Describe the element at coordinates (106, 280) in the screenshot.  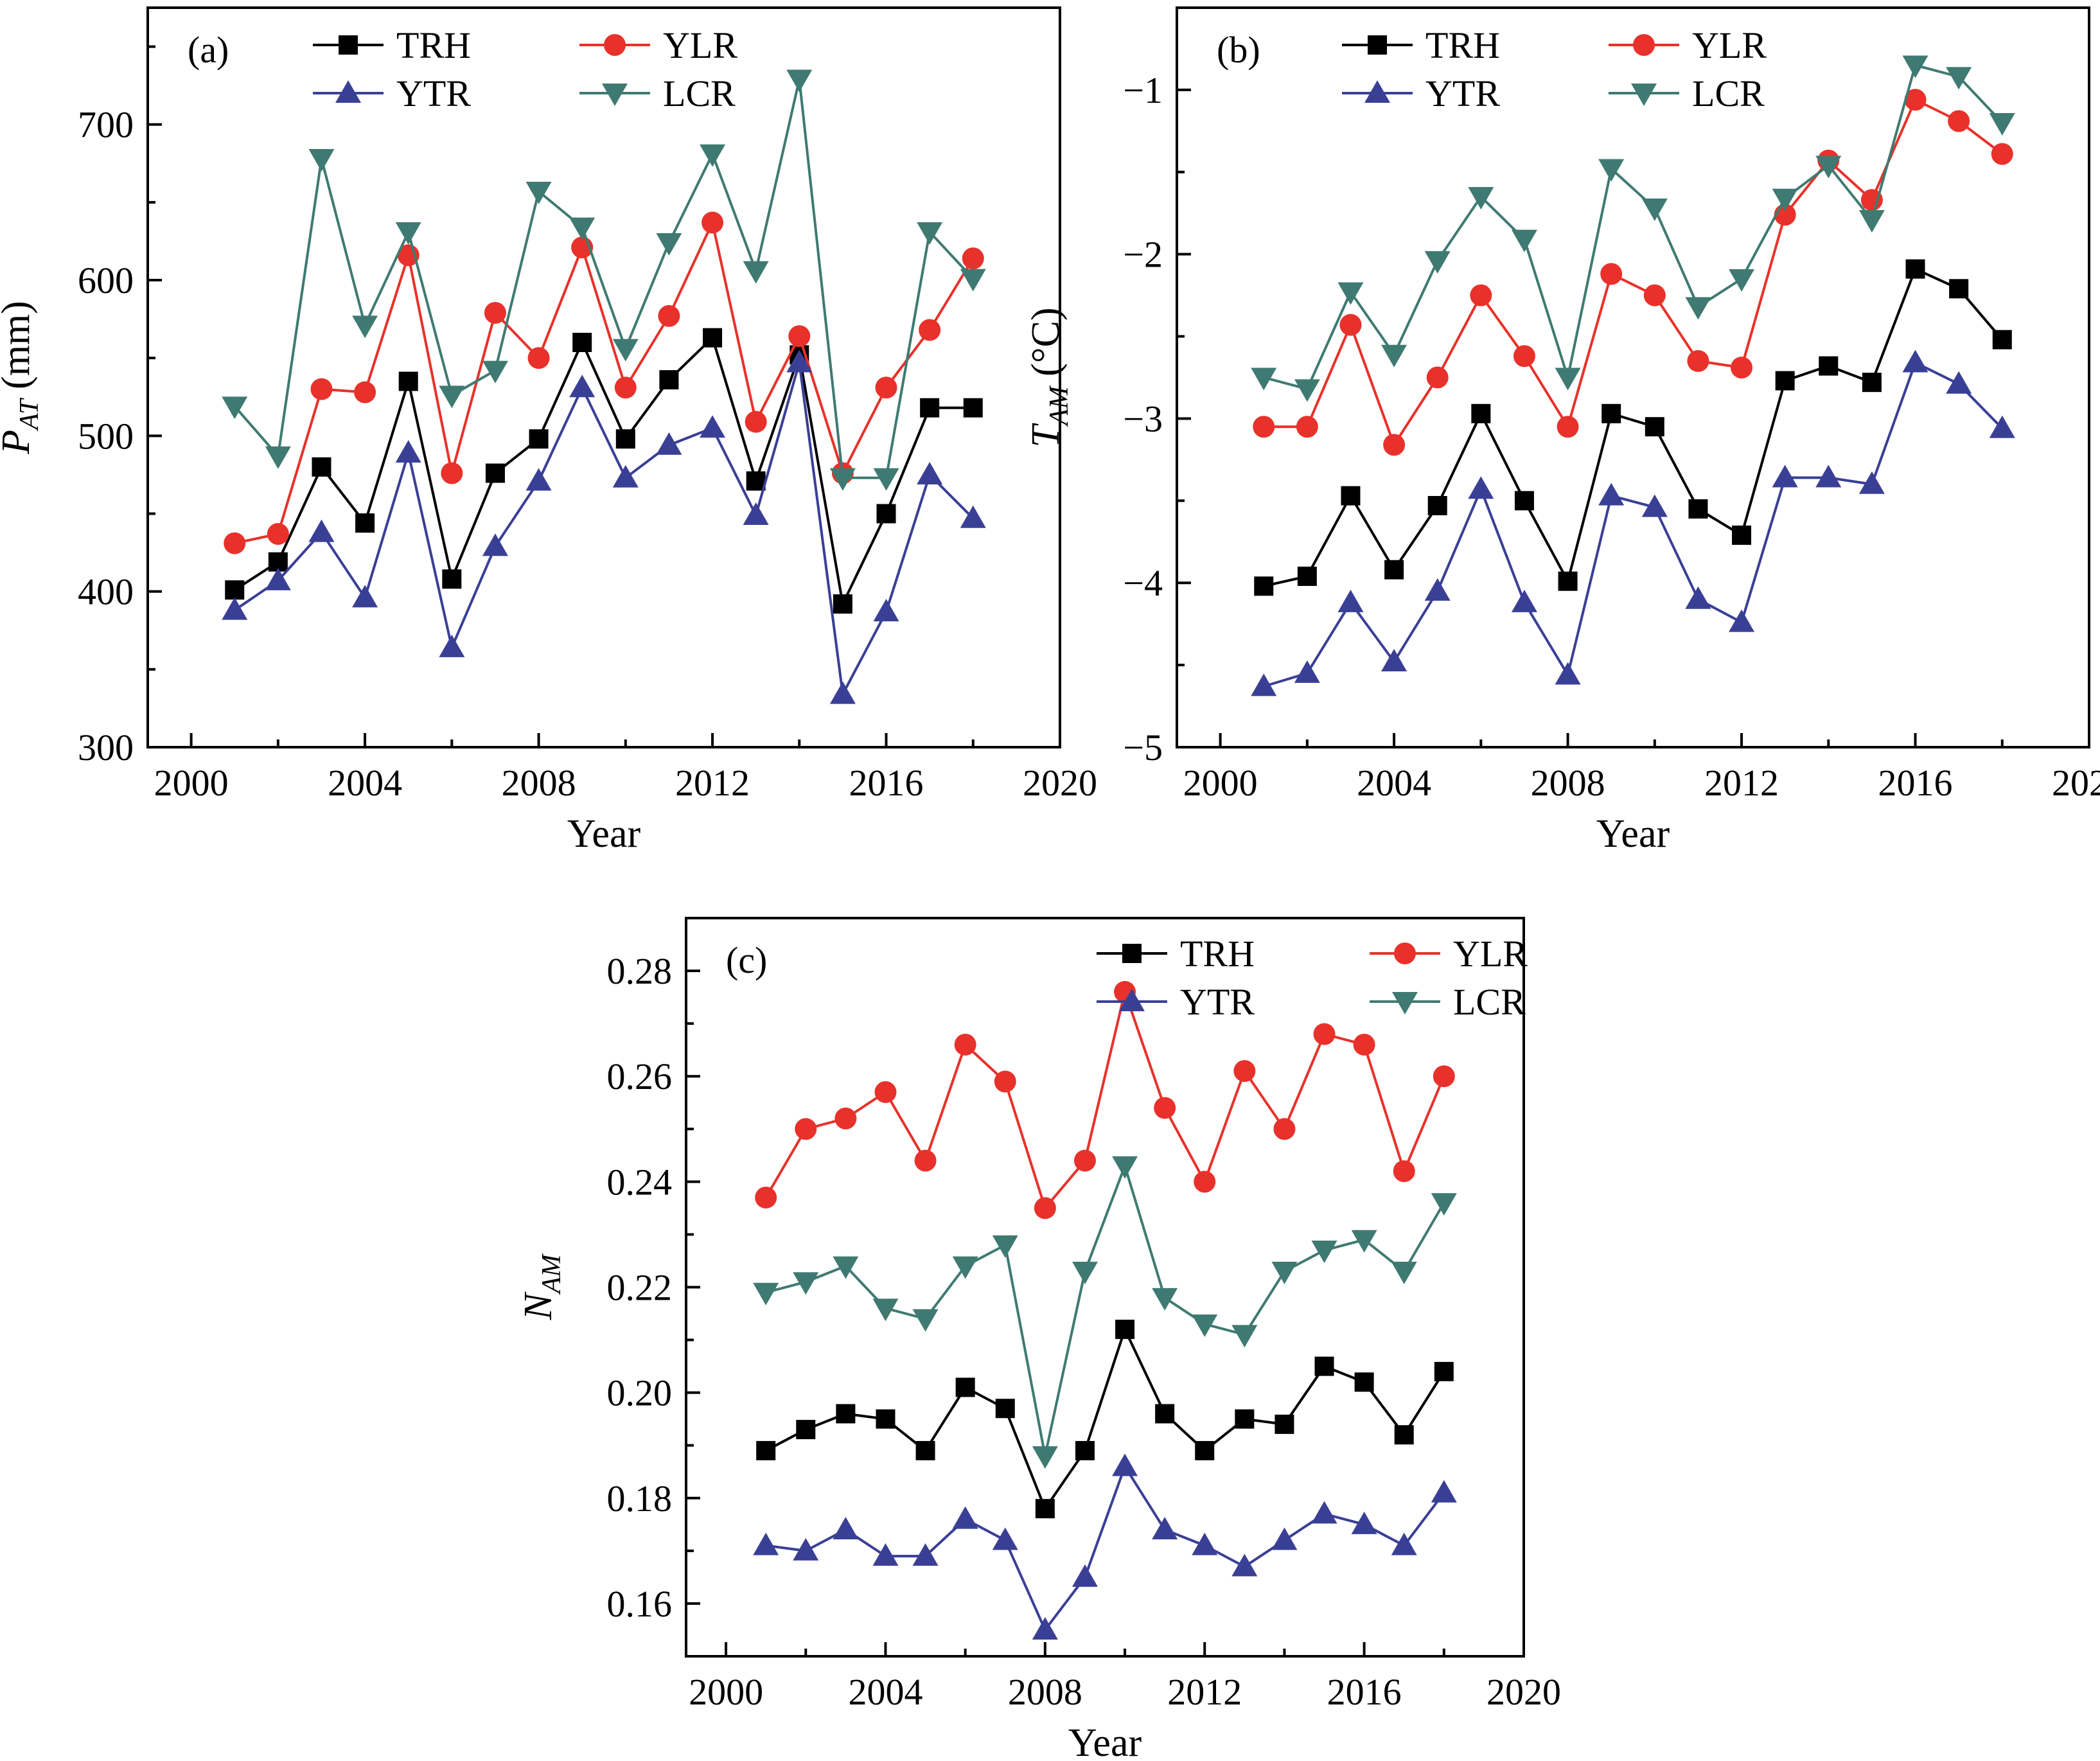
I see `y-tick-label: 600` at that location.